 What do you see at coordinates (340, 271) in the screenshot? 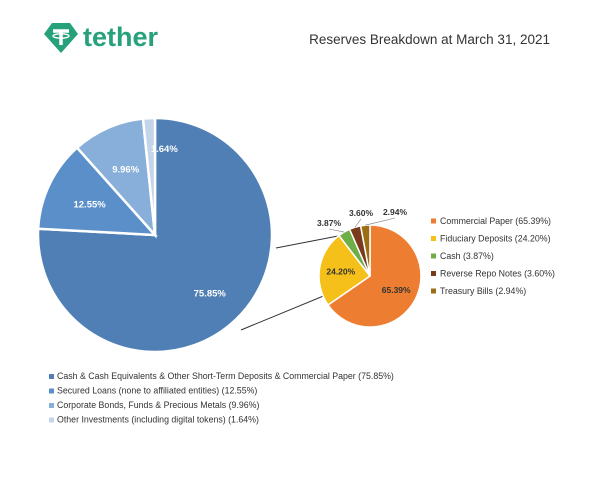
I see `detail-pie-data-label: 24.20%` at bounding box center [340, 271].